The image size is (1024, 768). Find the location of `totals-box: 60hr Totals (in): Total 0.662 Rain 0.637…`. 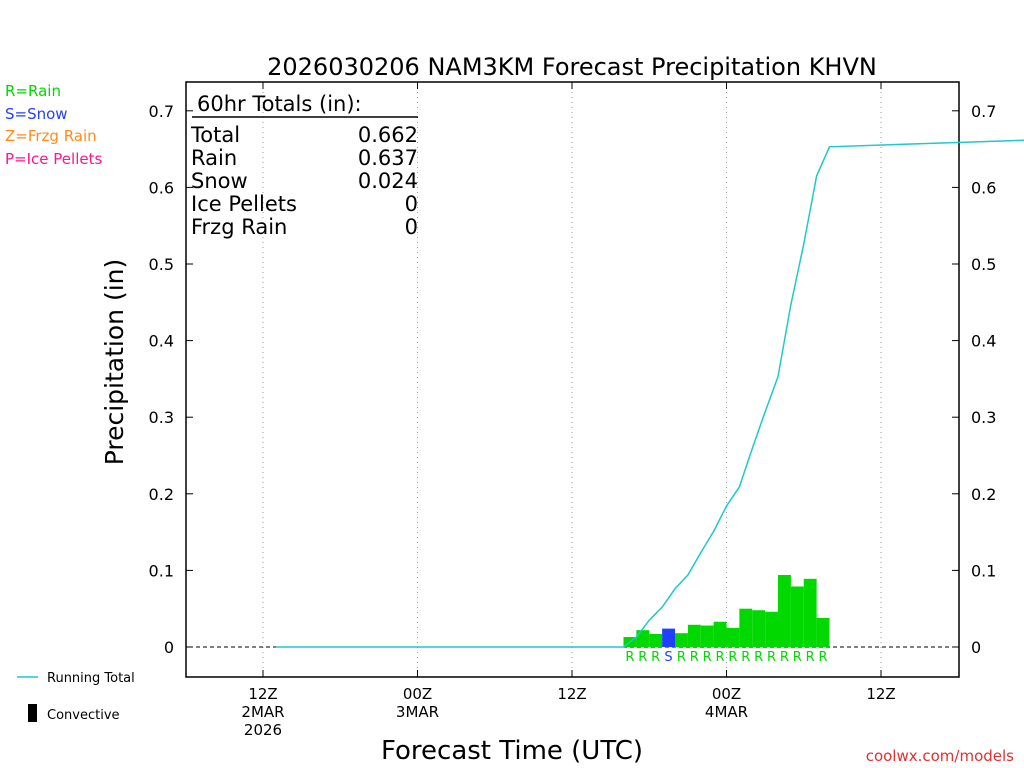

totals-box: 60hr Totals (in): Total 0.662 Rain 0.637… is located at coordinates (304, 165).